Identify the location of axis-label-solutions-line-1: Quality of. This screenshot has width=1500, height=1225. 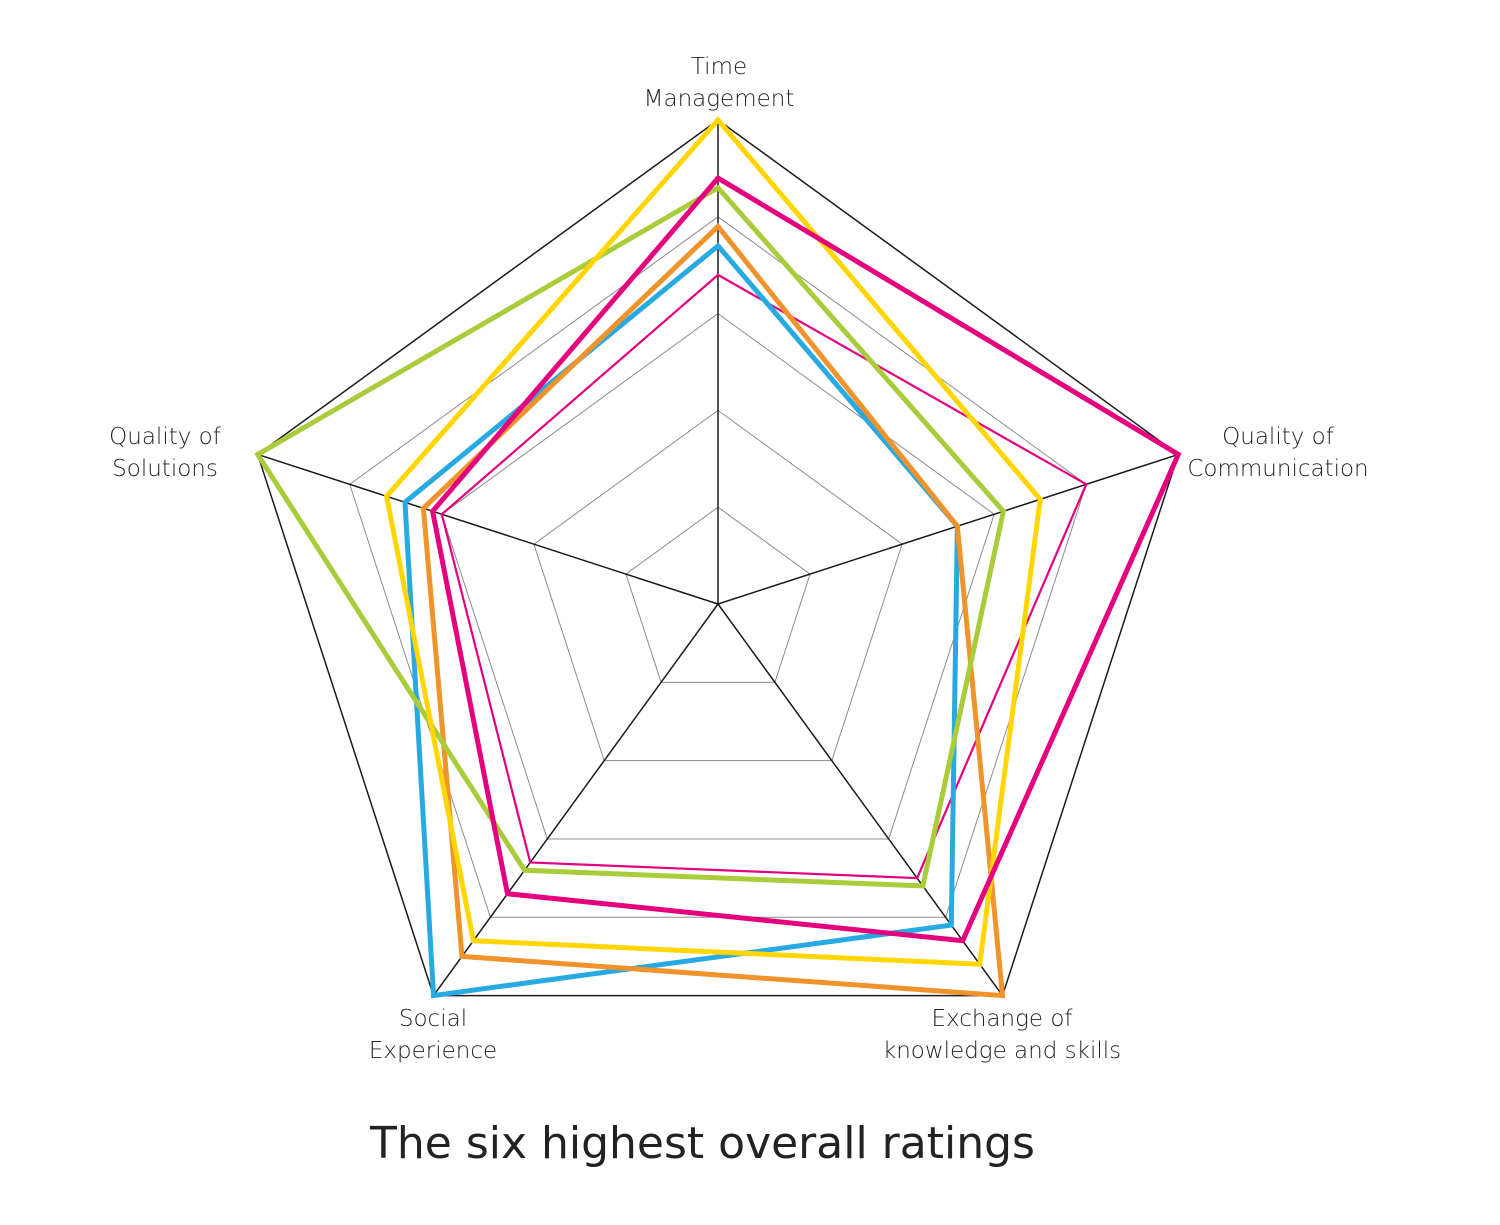
(165, 437).